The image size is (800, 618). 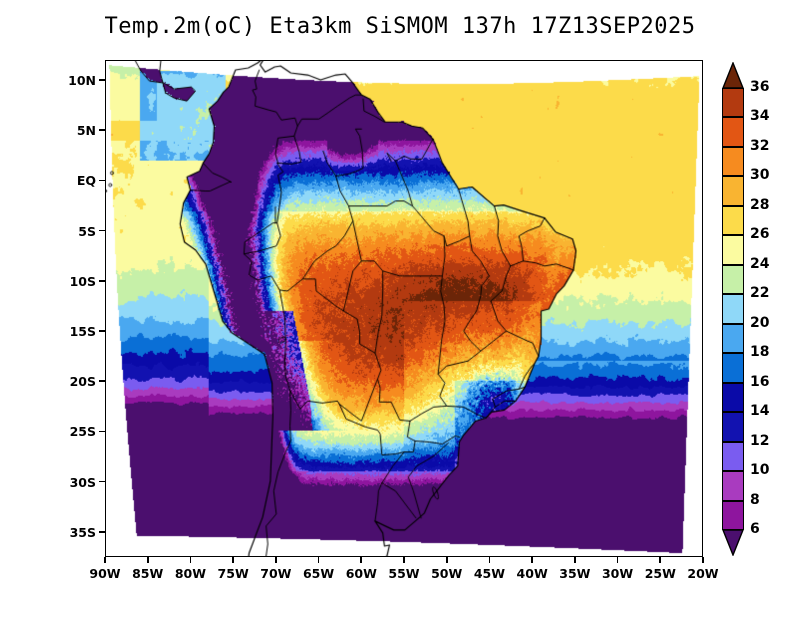 What do you see at coordinates (82, 482) in the screenshot?
I see `latitude-tick-label: 30S` at bounding box center [82, 482].